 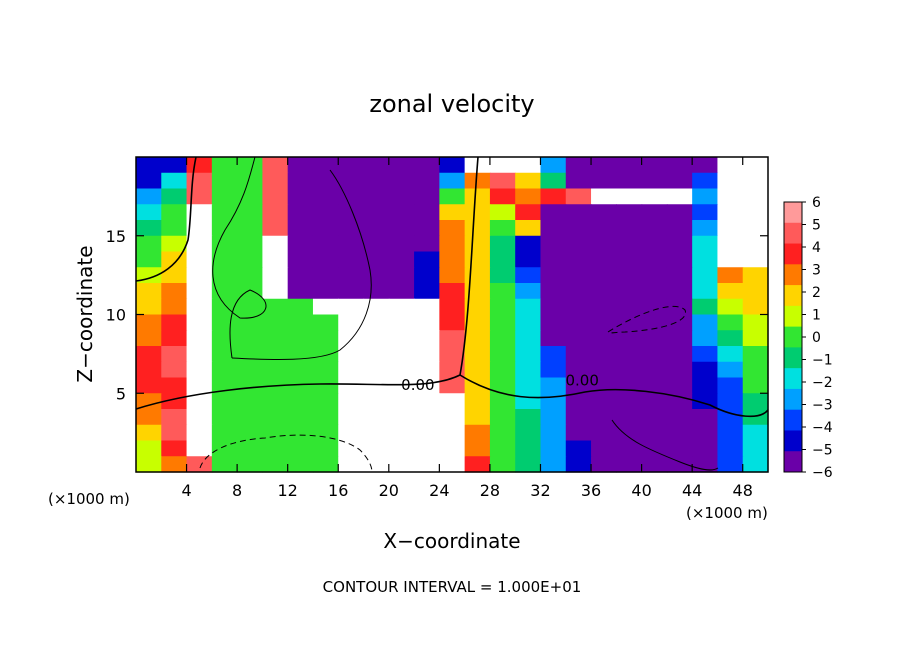 What do you see at coordinates (500, 382) in the screenshot?
I see `contour-labels: 0.00 0.00` at bounding box center [500, 382].